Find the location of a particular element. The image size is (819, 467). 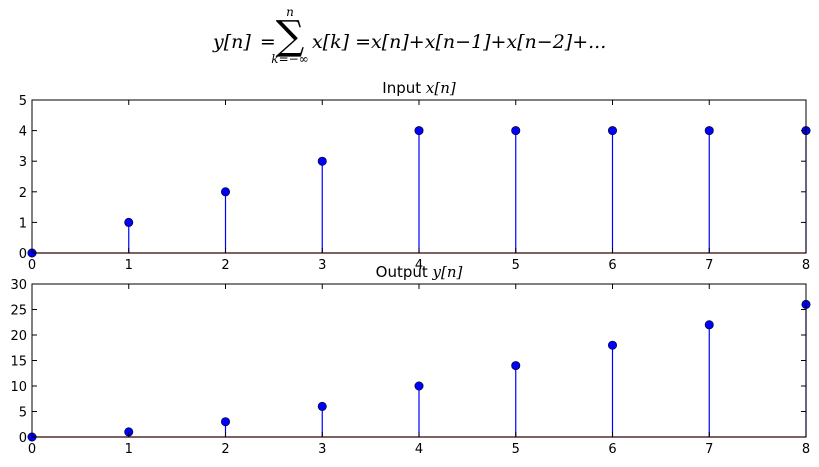

input-xtick-label-6: 6 is located at coordinates (612, 265).